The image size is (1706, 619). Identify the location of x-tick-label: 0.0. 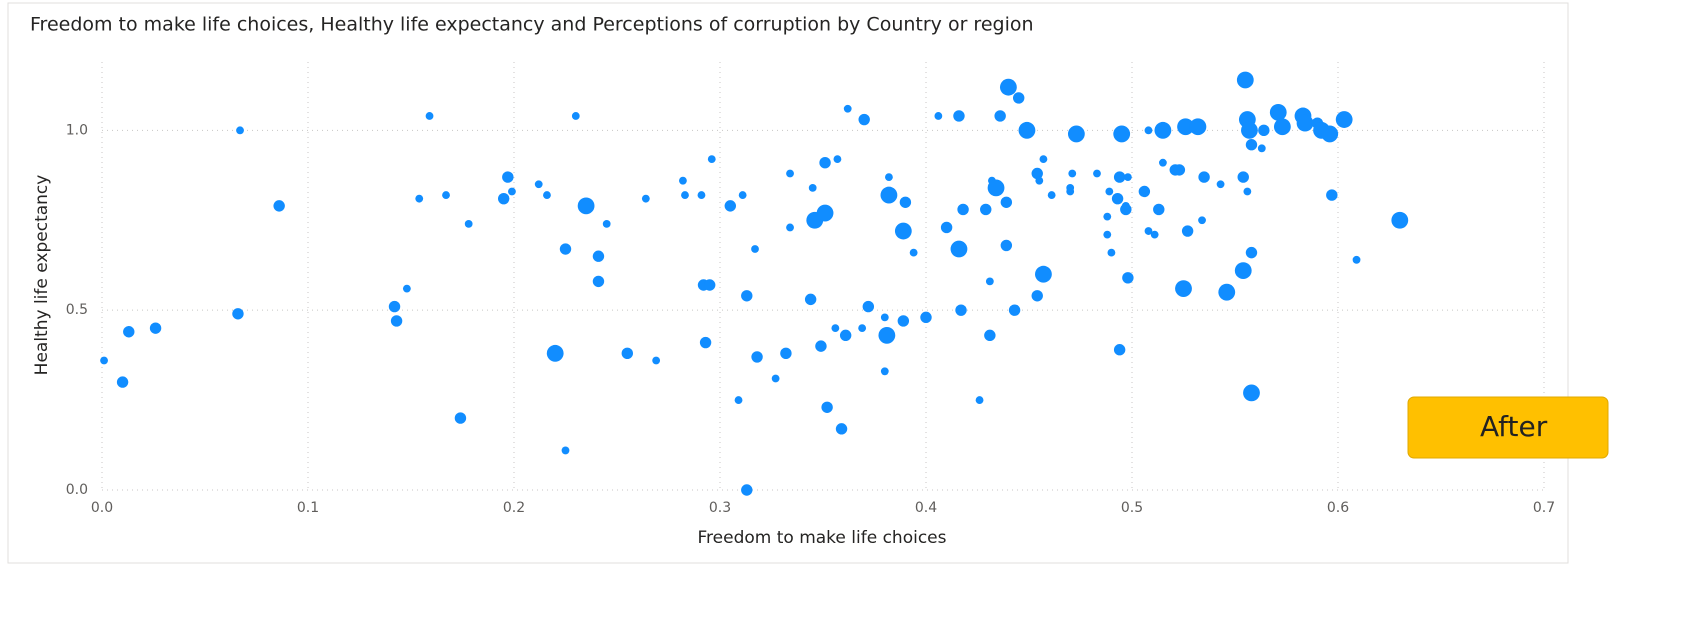
(102, 508).